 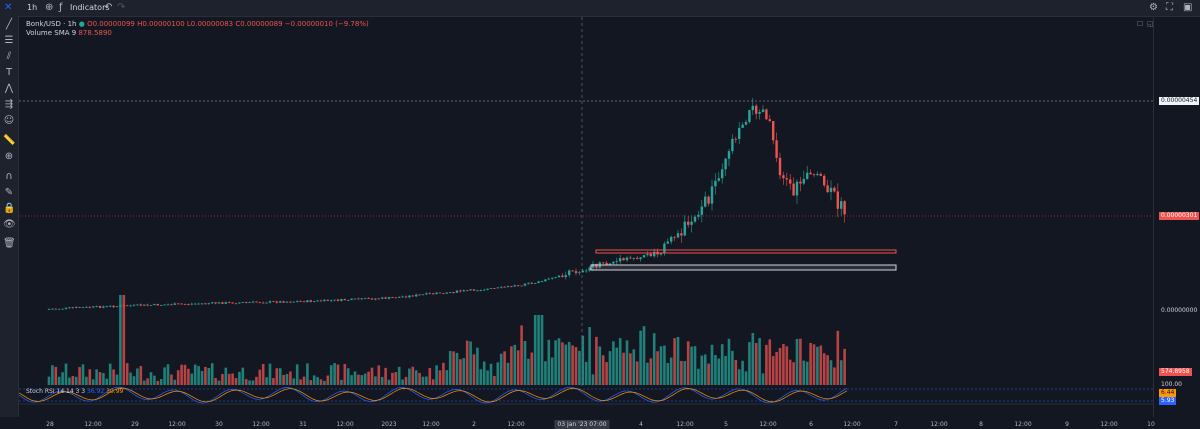 I want to click on compare-icon: ⊕, so click(x=49, y=7).